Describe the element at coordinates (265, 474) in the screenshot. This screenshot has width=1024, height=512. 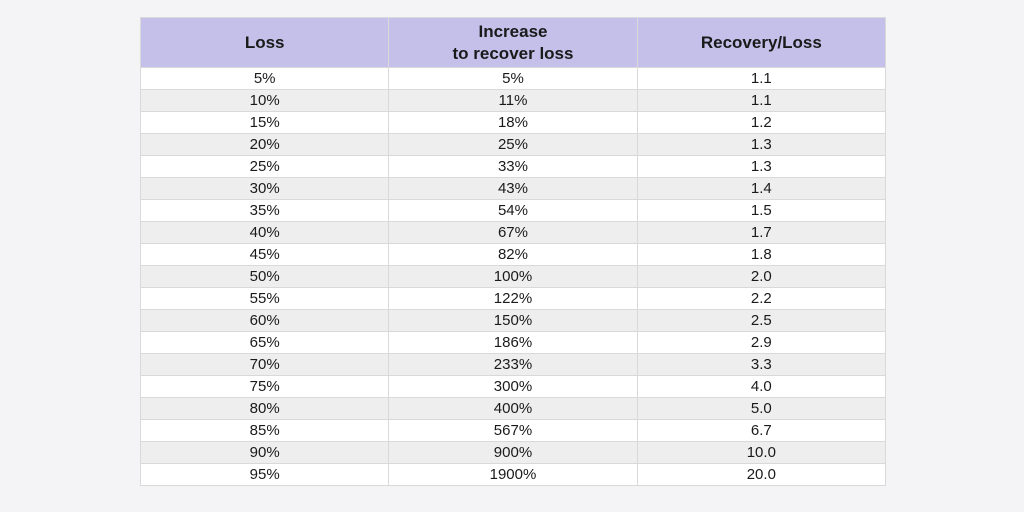
I see `table-cell: 95%` at that location.